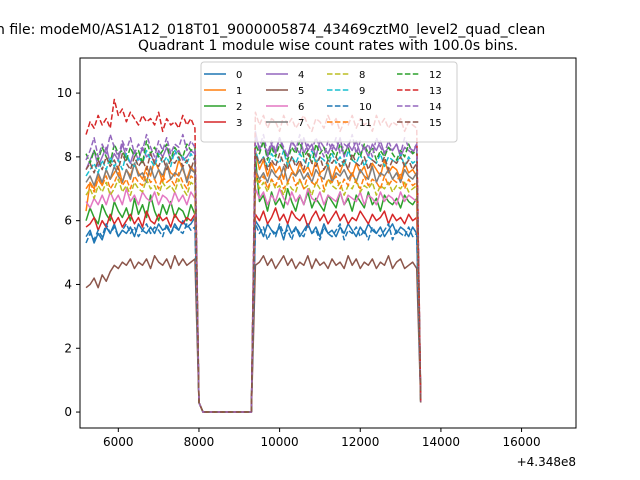 The height and width of the screenshot is (480, 640). What do you see at coordinates (68, 221) in the screenshot?
I see `y-tick-label: 6` at bounding box center [68, 221].